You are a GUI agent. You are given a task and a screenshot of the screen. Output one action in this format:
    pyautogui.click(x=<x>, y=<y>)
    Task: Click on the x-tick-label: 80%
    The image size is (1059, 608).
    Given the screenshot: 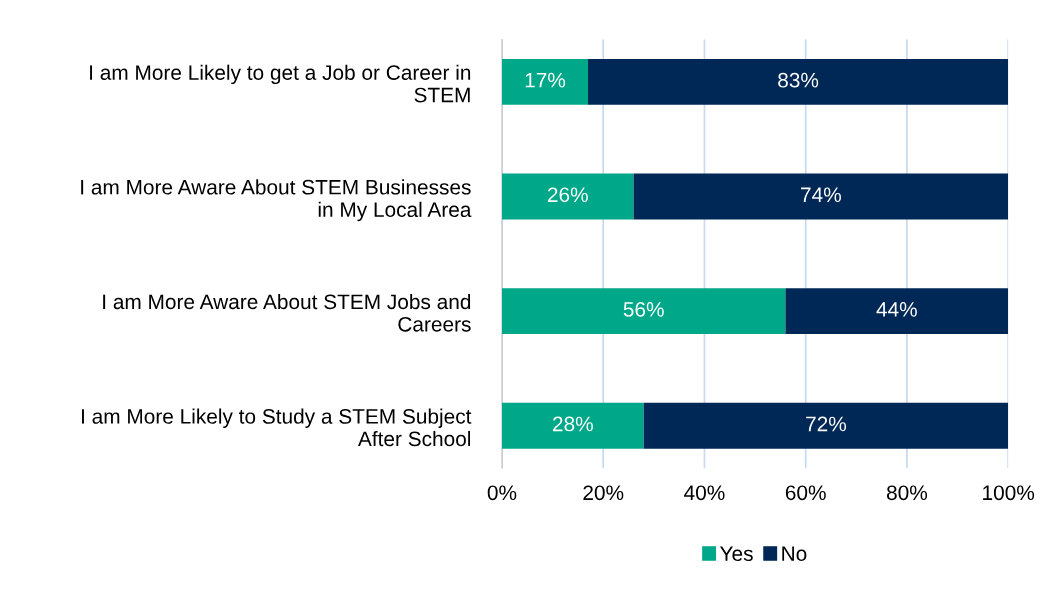 What is the action you would take?
    pyautogui.click(x=907, y=493)
    